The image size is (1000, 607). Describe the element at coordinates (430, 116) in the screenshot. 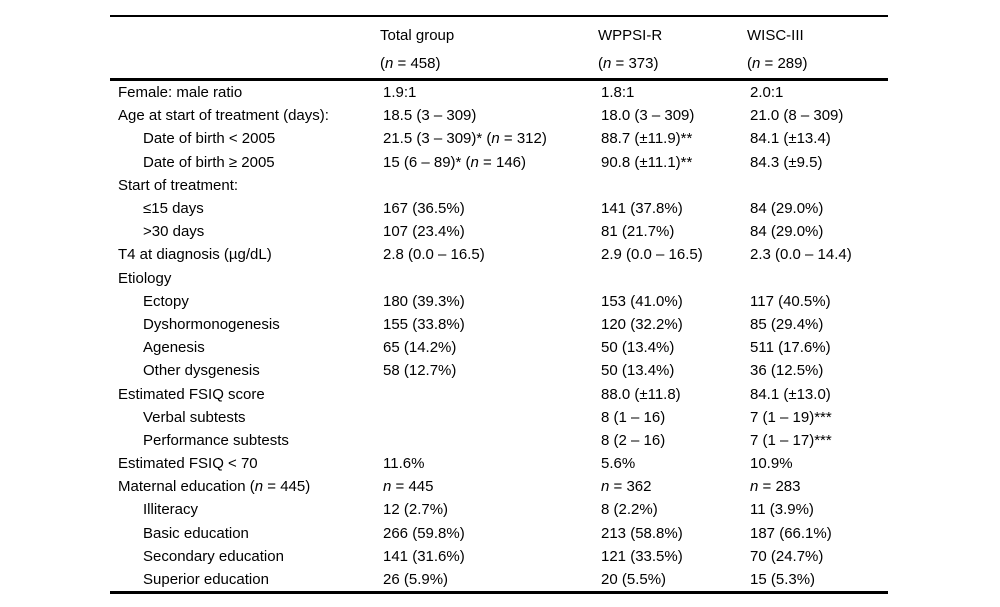

I see `row-value: 18.5 (3 – 309)` at that location.